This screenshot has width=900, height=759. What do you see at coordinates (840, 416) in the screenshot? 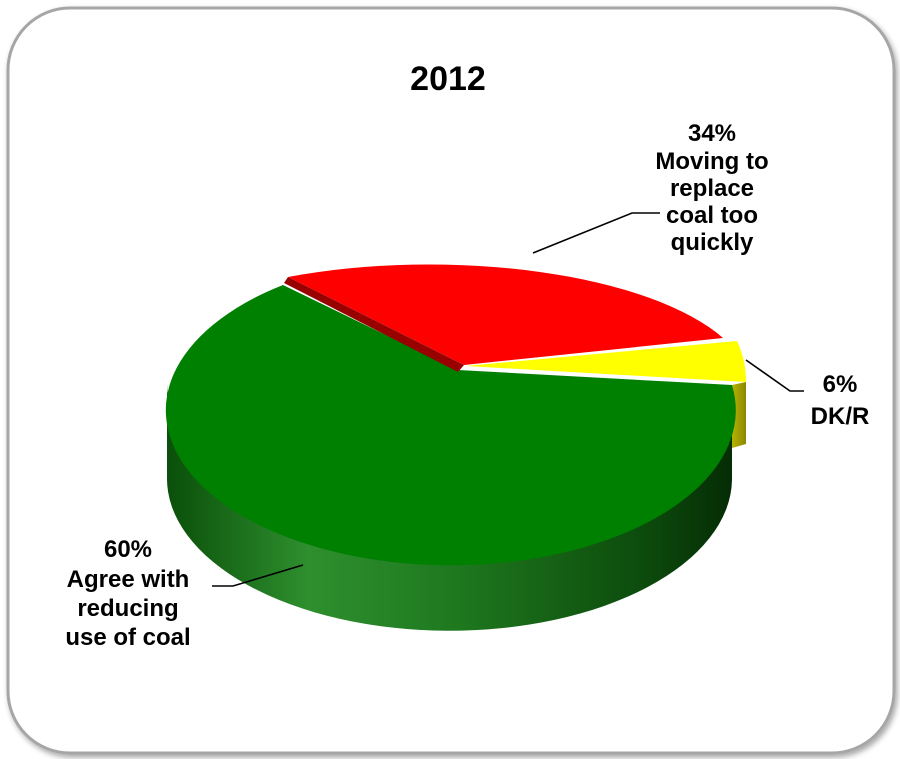
I see `data-label-dkr-text: DK/R` at bounding box center [840, 416].